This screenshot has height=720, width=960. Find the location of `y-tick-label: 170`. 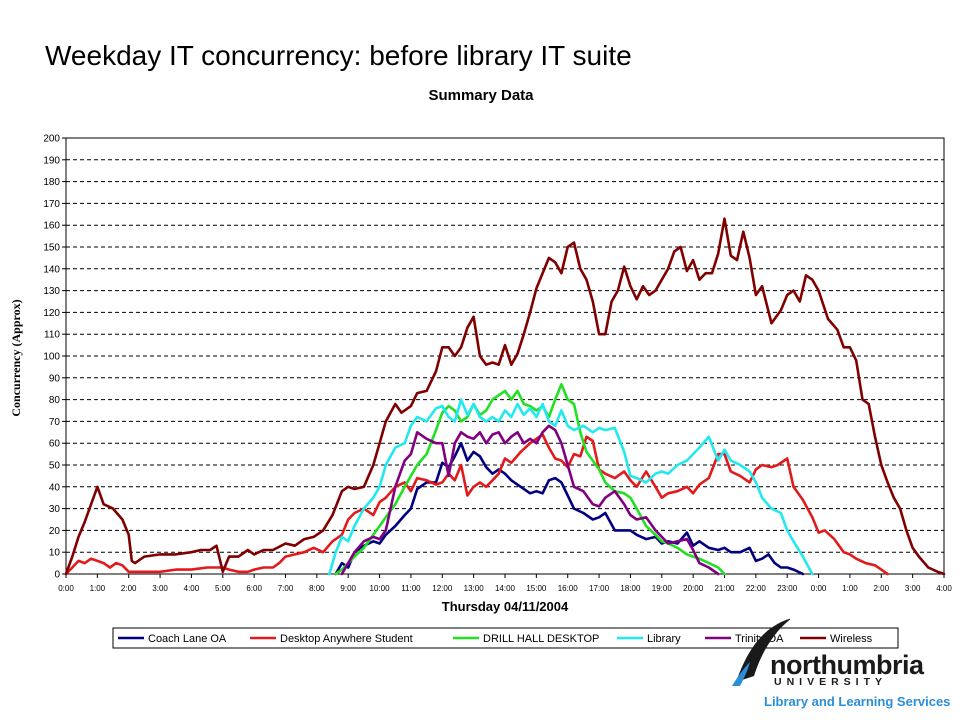

y-tick-label: 170 is located at coordinates (51, 204).